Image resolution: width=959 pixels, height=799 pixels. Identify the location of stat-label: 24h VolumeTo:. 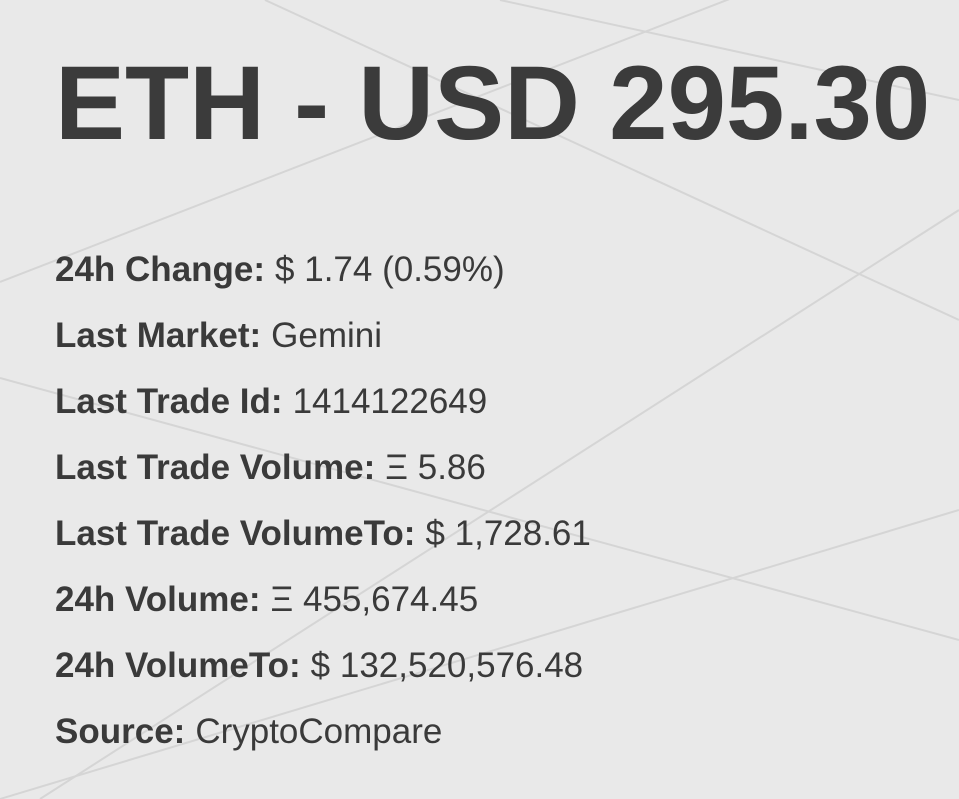
(178, 665).